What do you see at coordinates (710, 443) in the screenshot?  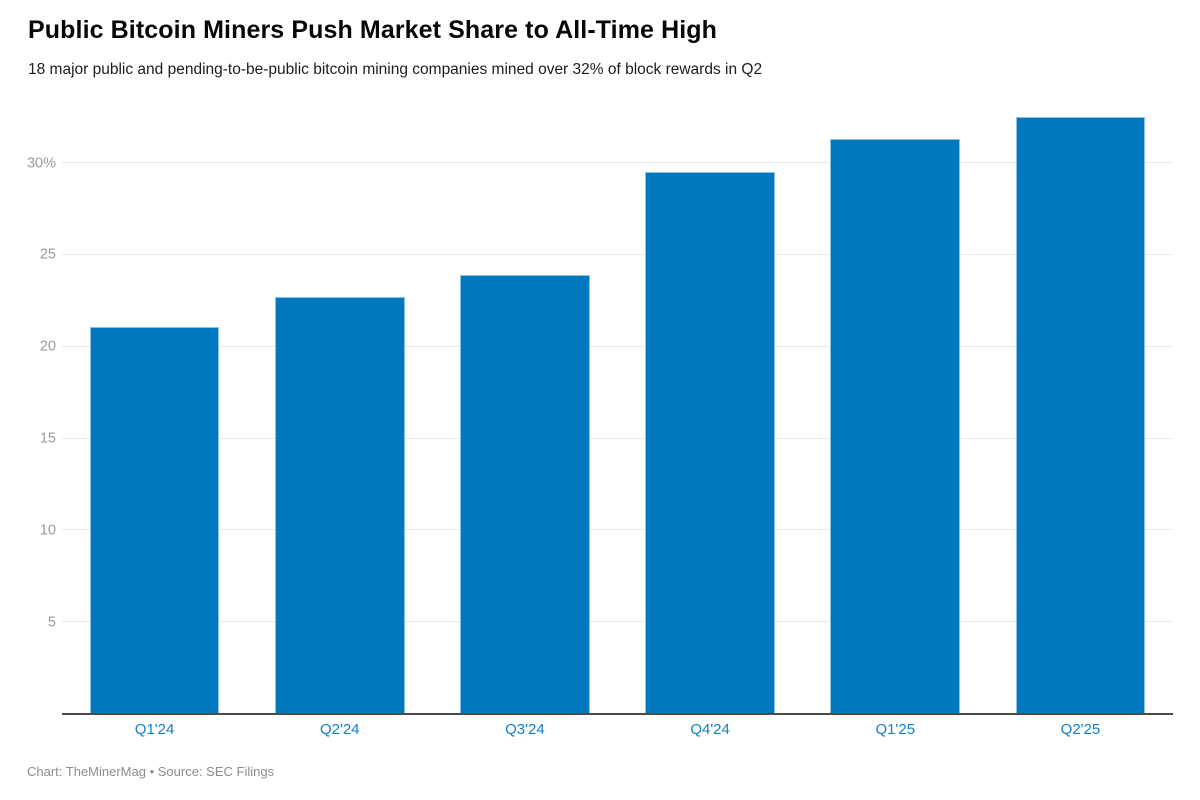 I see `bar-q424` at bounding box center [710, 443].